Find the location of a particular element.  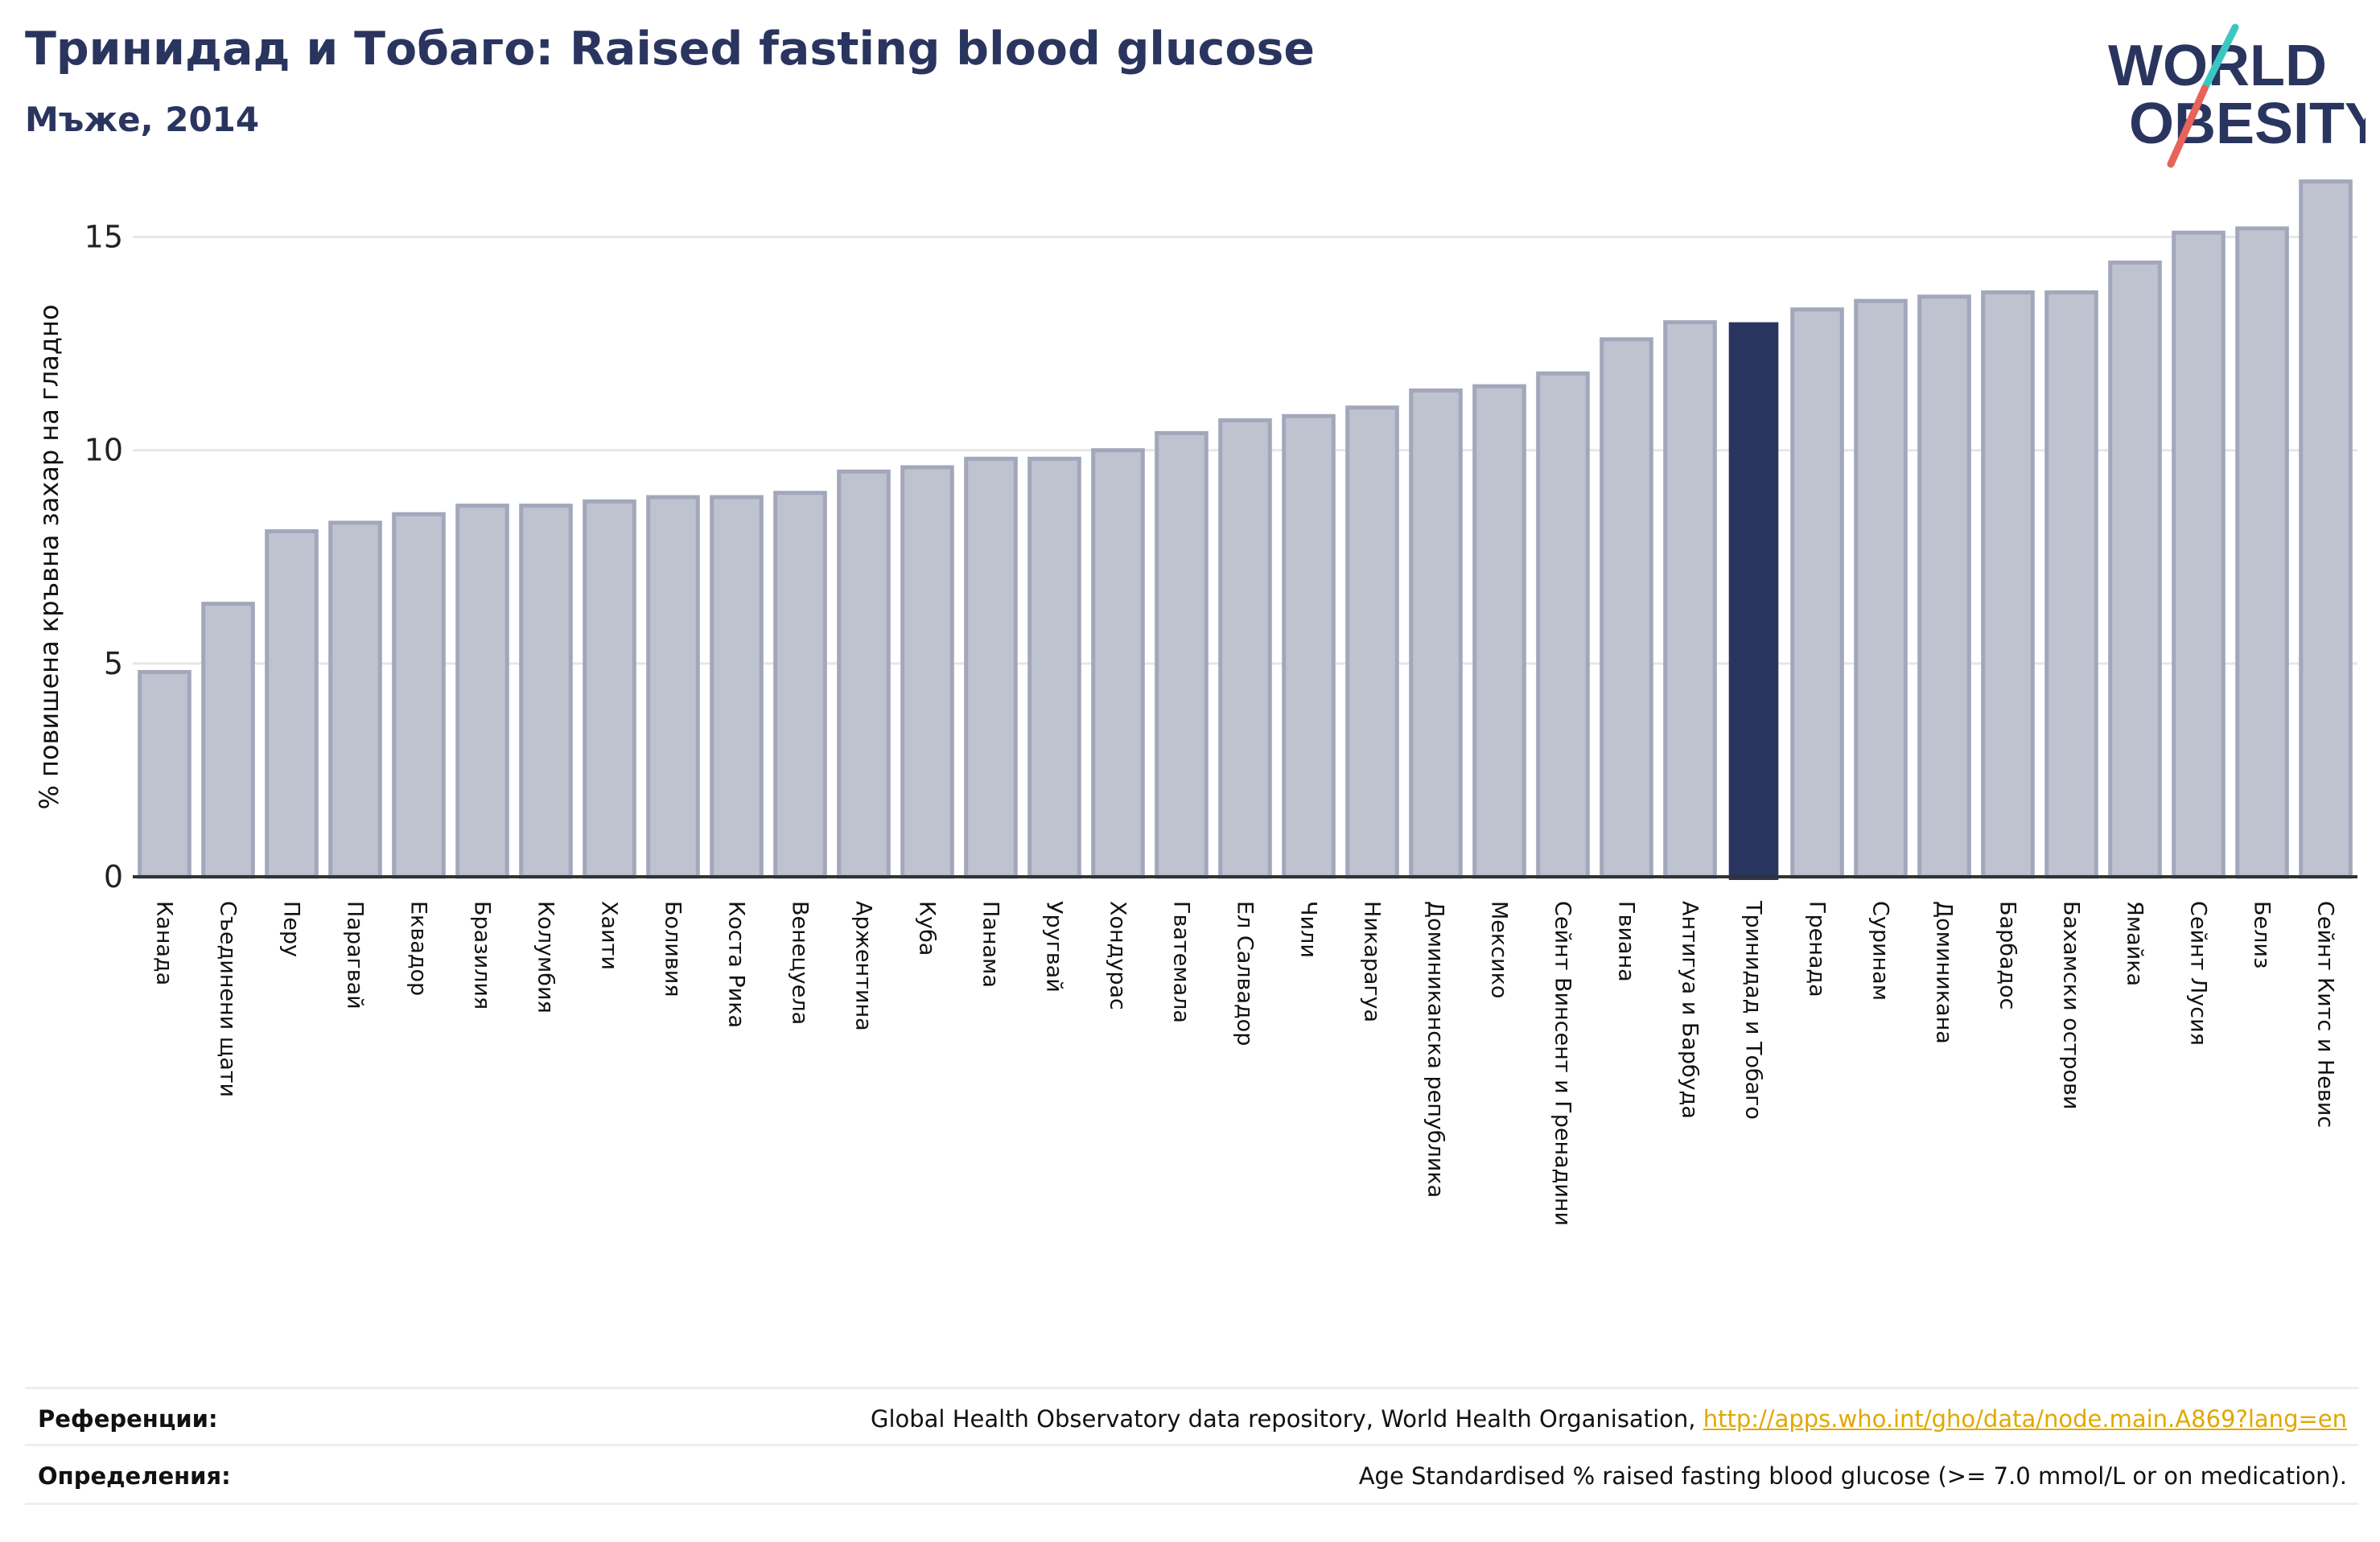

x-tick-label: Гвиана is located at coordinates (1627, 941).